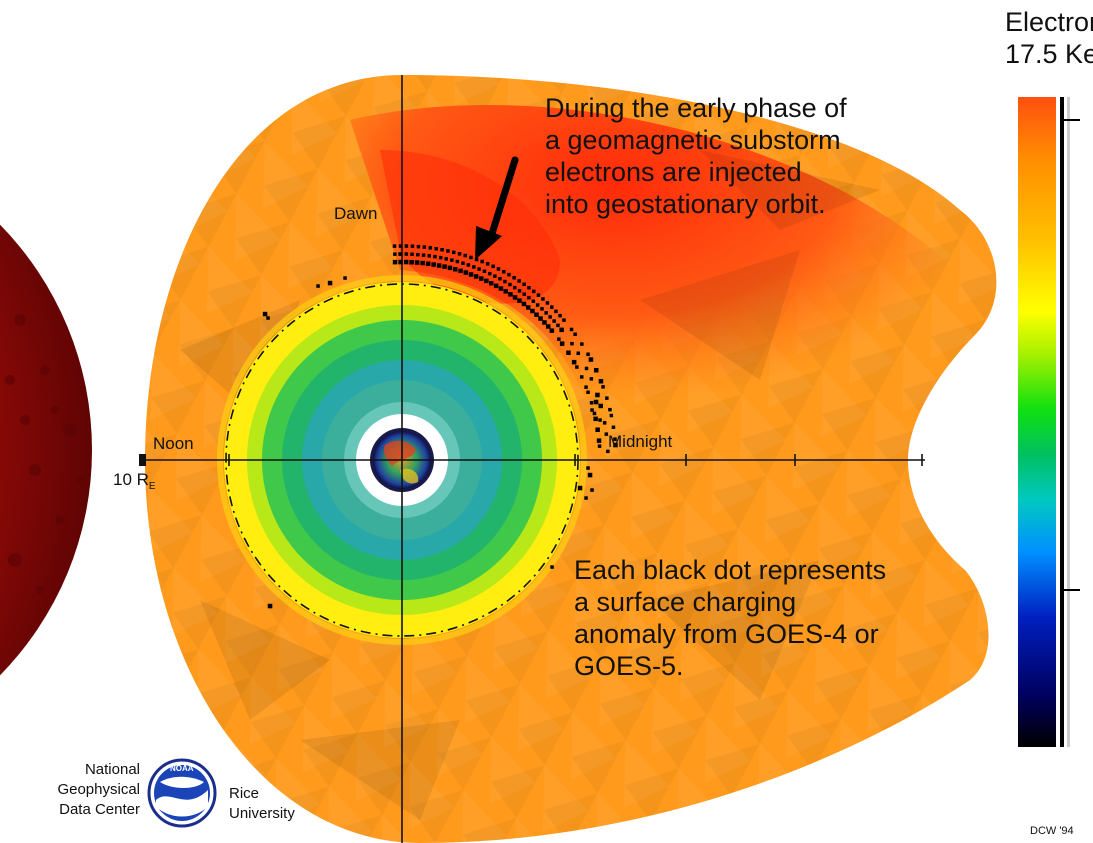 The width and height of the screenshot is (1093, 843). What do you see at coordinates (1052, 831) in the screenshot?
I see `signature: DCW '94` at bounding box center [1052, 831].